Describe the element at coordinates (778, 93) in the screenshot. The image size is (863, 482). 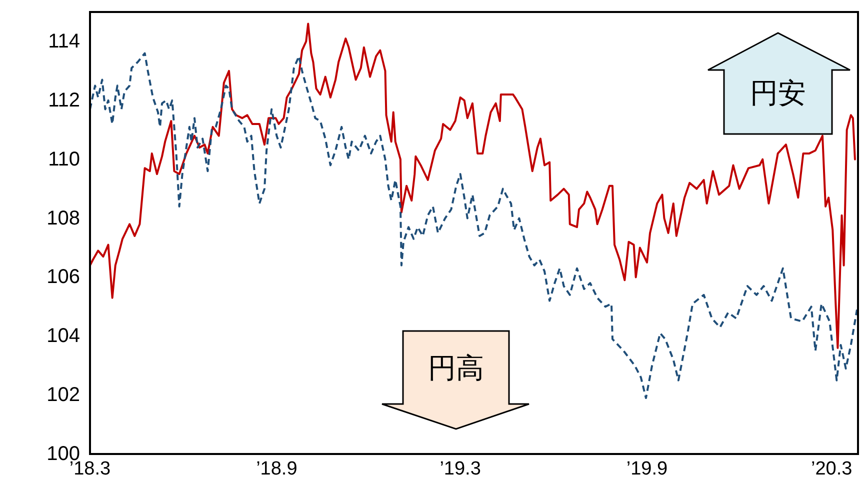
I see `annotation: 円安` at that location.